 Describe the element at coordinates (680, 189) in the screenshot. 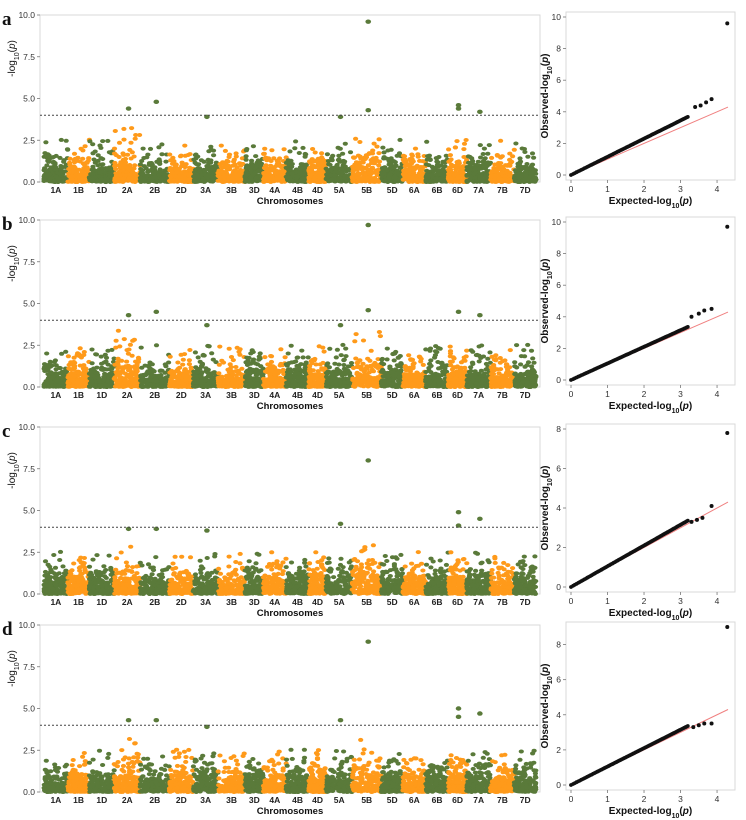

I see `qq-x-tick-label: 3` at that location.